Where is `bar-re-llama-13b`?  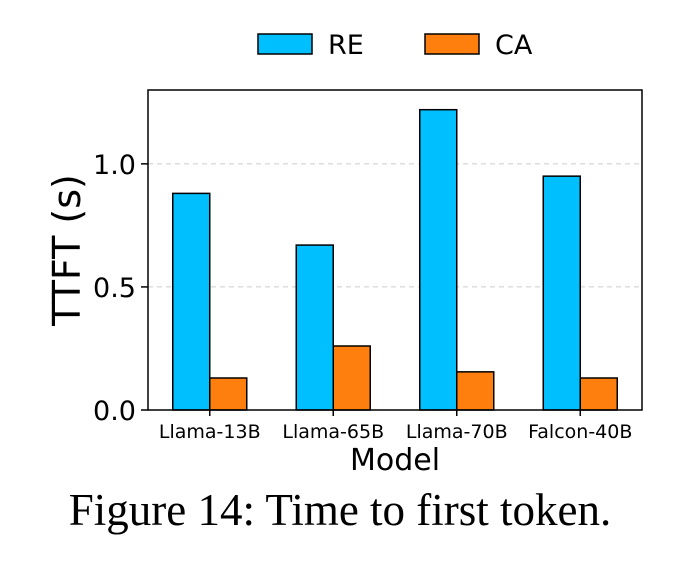
bar-re-llama-13b is located at coordinates (191, 301).